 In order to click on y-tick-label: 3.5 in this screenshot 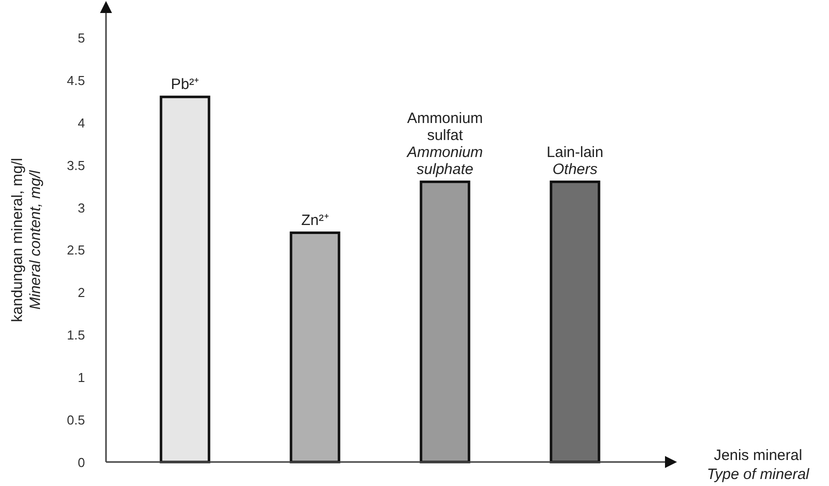, I will do `click(75, 165)`.